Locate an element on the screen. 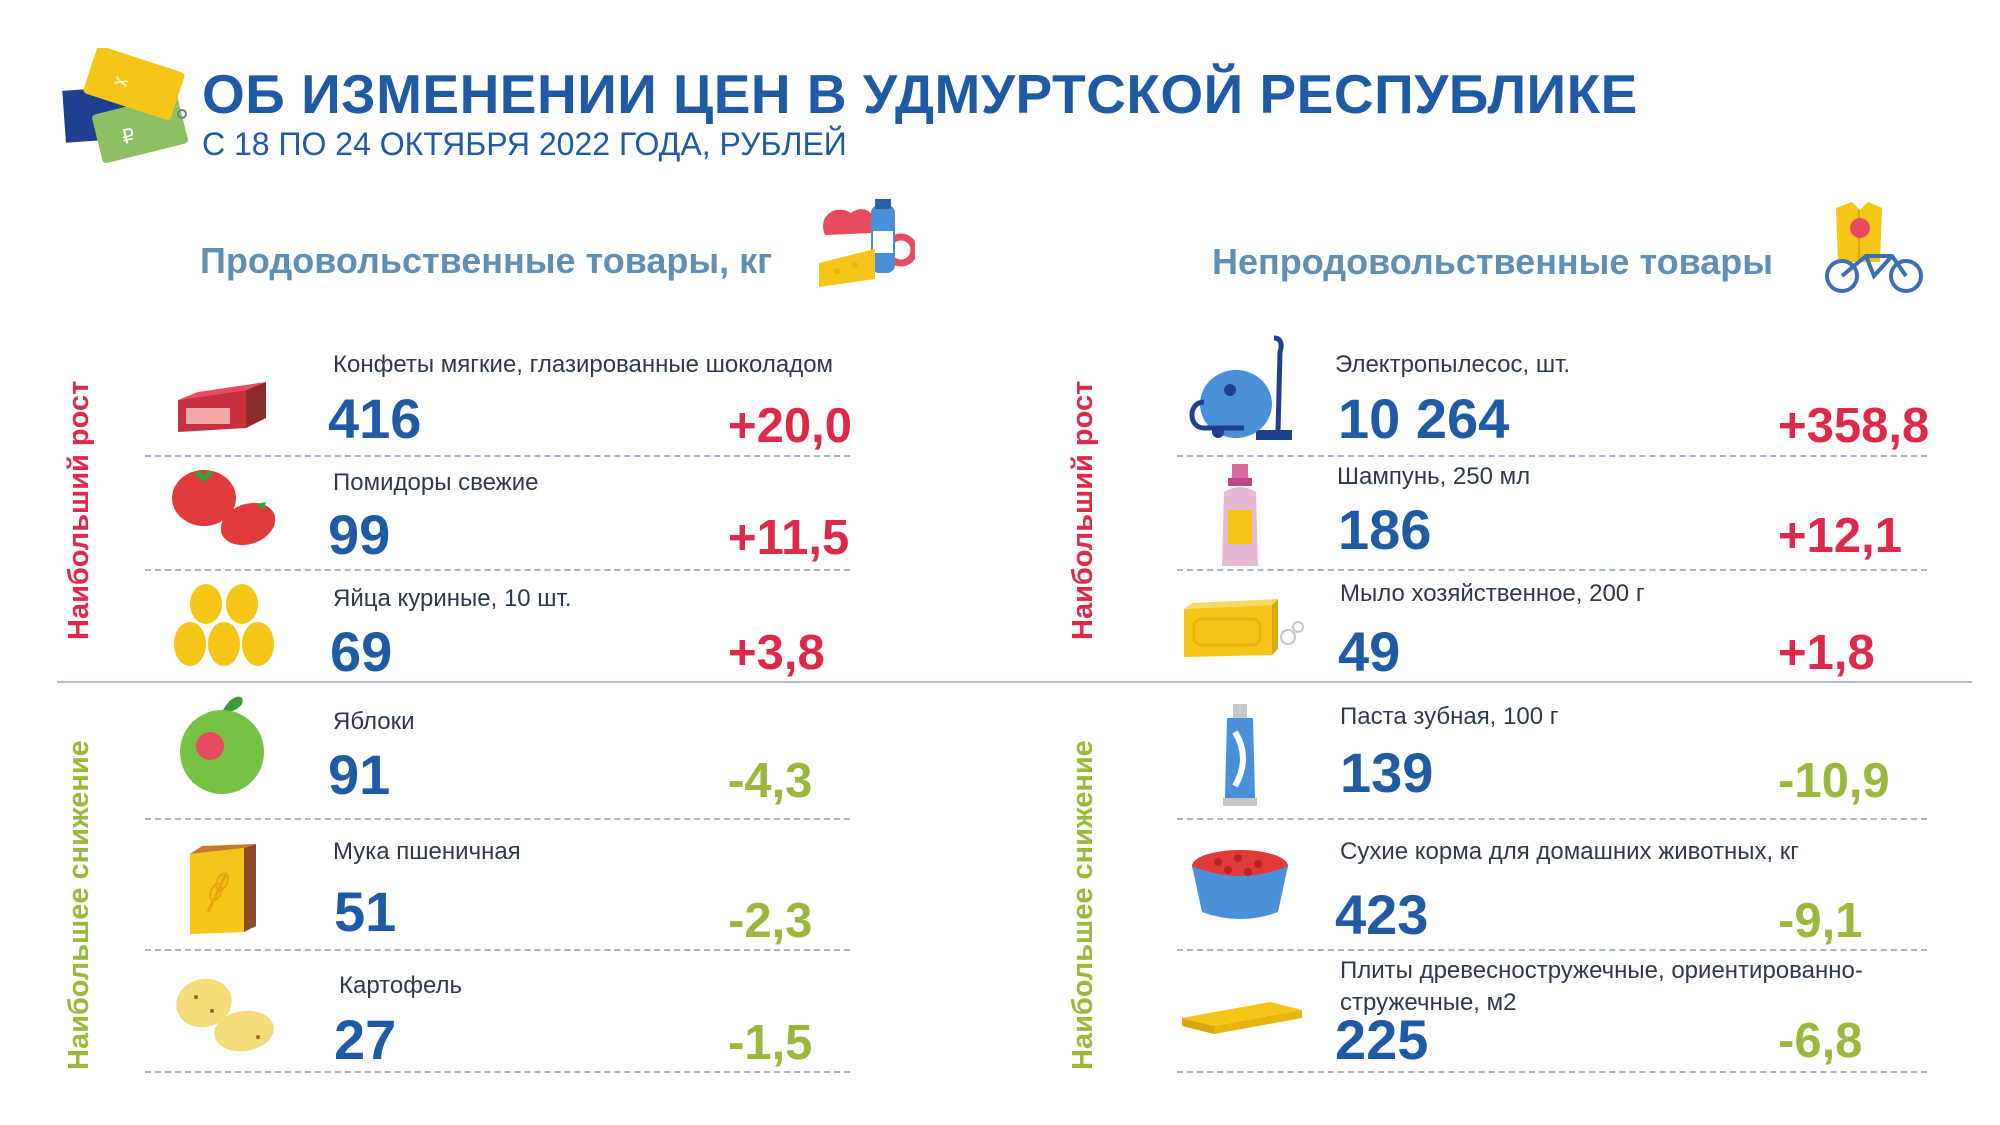  item-name: Яблоки is located at coordinates (374, 721).